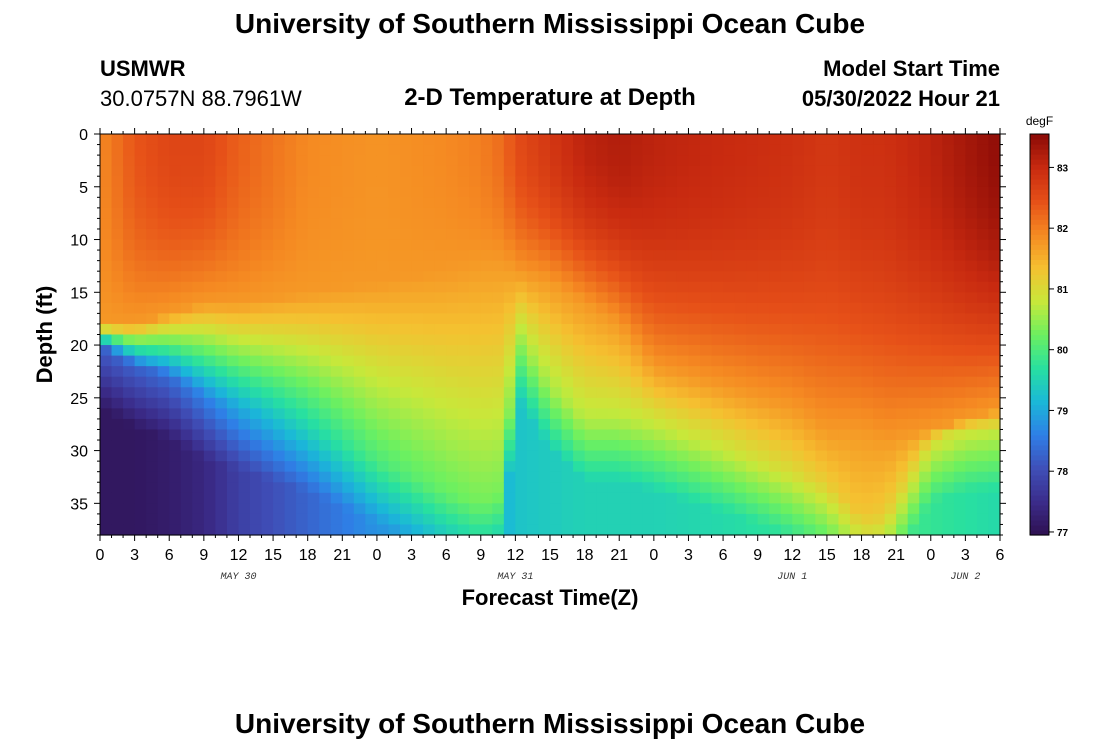 Image resolution: width=1100 pixels, height=750 pixels. What do you see at coordinates (930, 555) in the screenshot?
I see `x-tick-label: 0` at bounding box center [930, 555].